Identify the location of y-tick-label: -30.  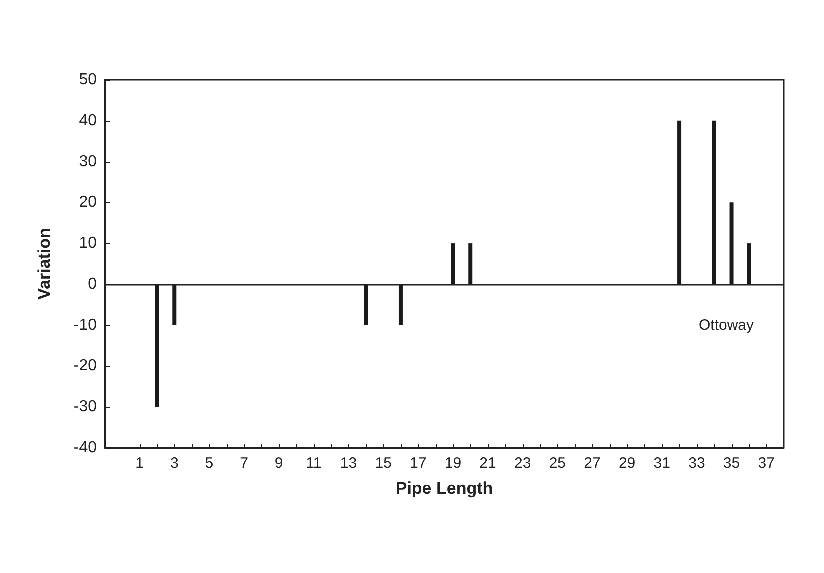
(86, 407).